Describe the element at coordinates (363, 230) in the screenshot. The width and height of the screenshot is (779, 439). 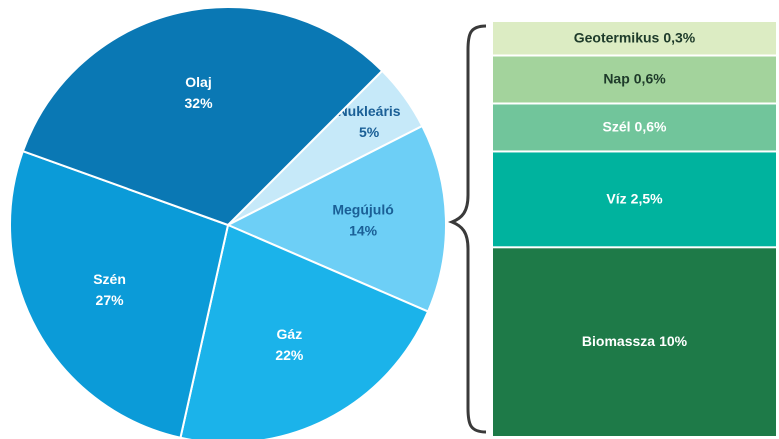
I see `slice-value-label: 14%` at that location.